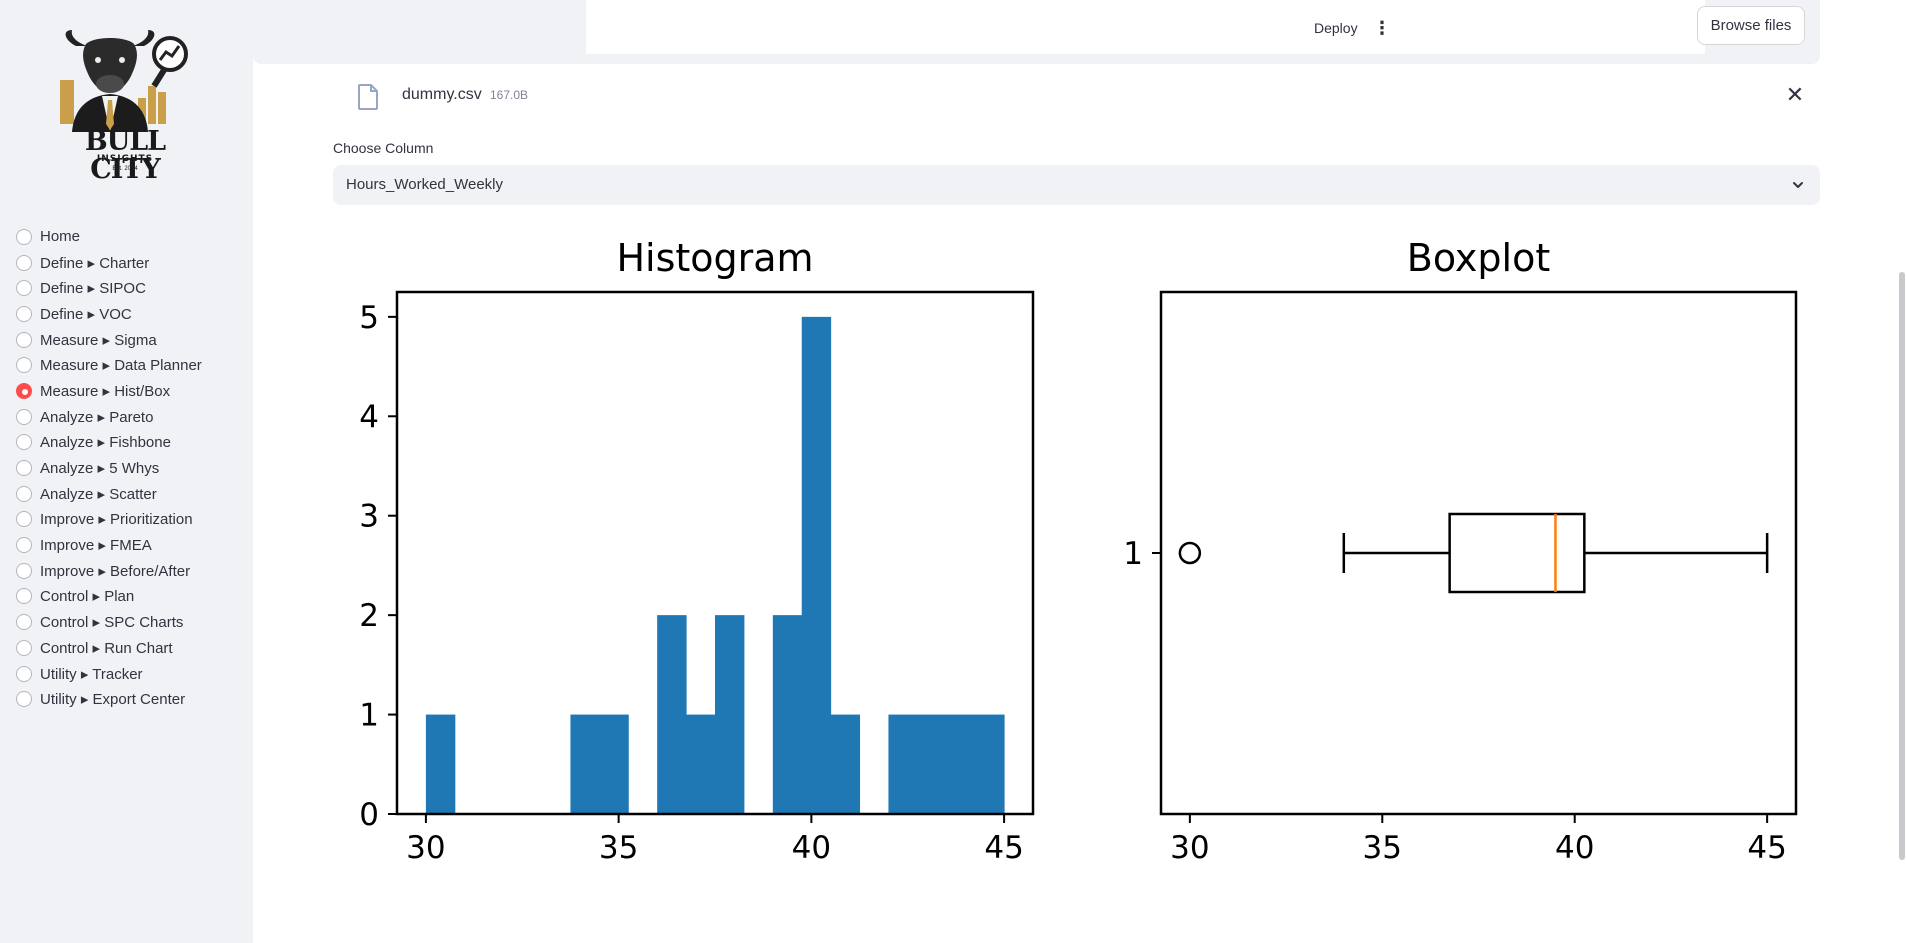  Describe the element at coordinates (1798, 185) in the screenshot. I see `chevron-down-icon` at that location.